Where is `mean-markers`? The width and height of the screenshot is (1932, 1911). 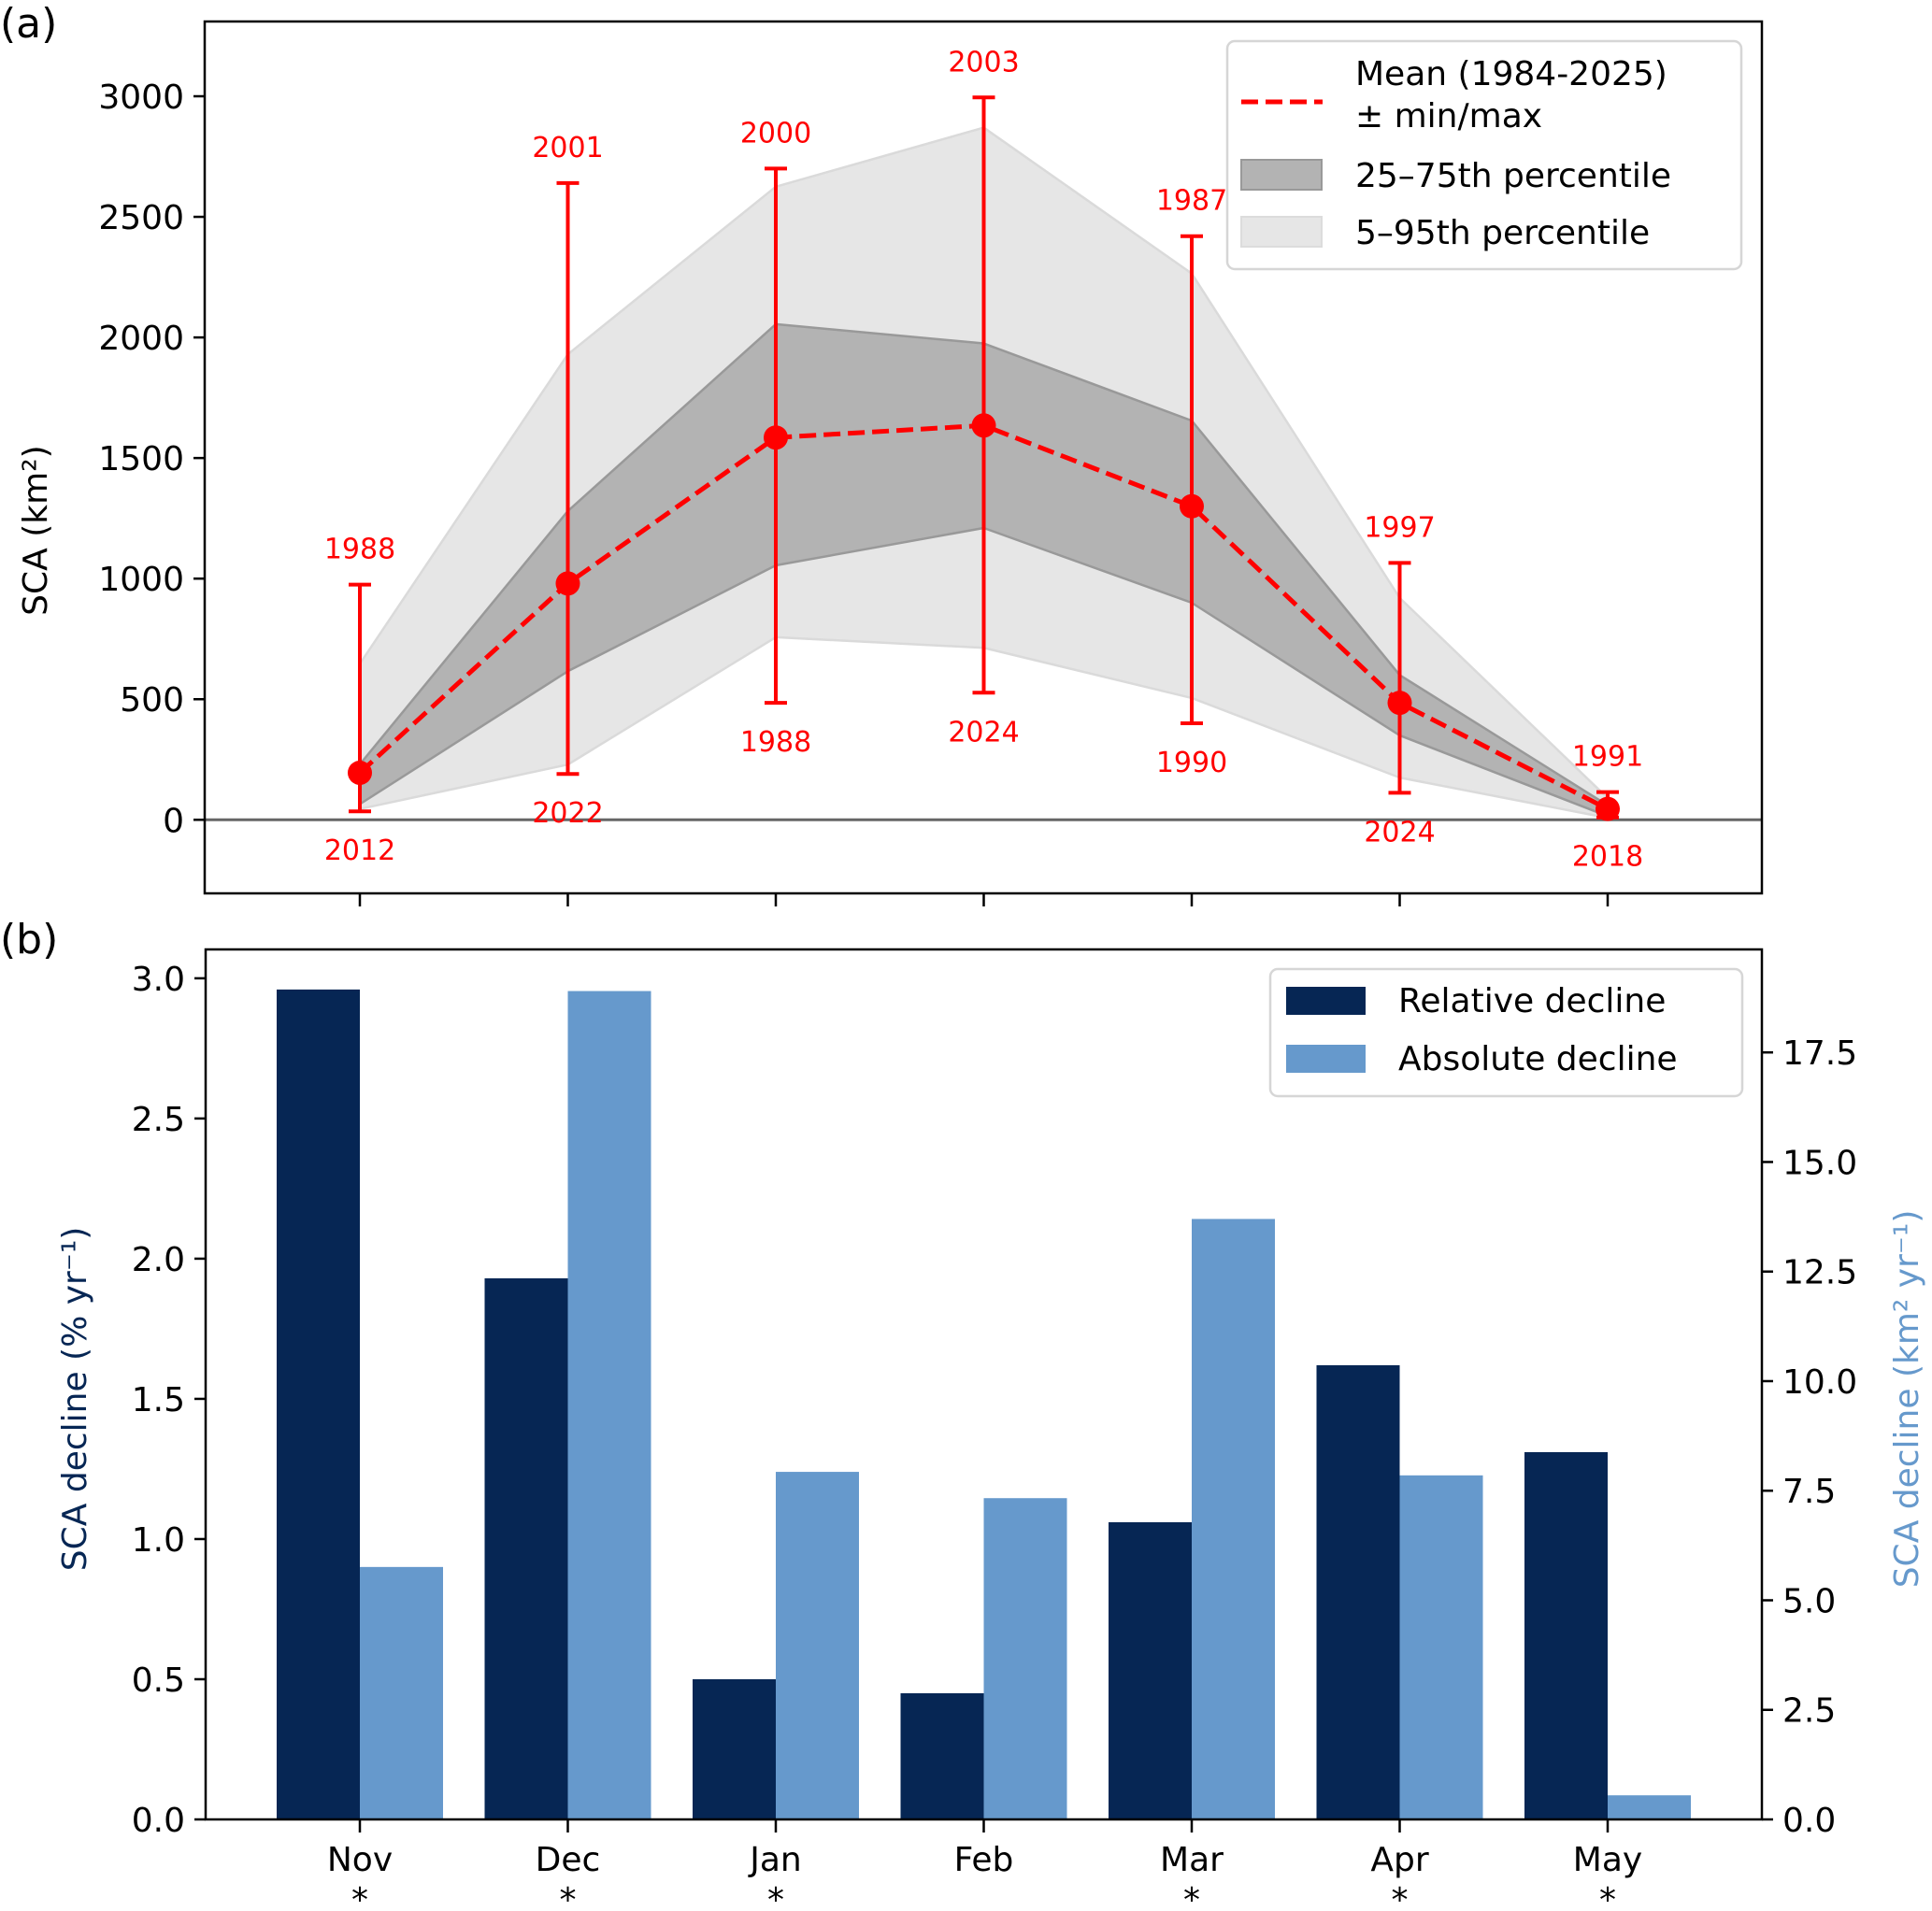 mean-markers is located at coordinates (984, 617).